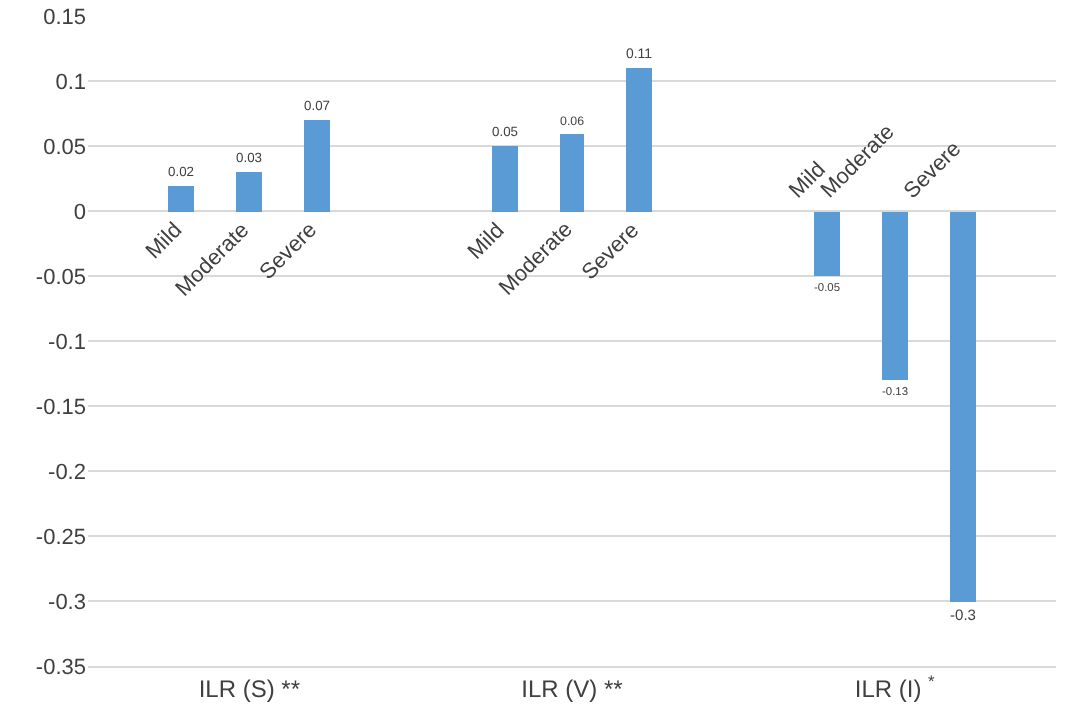 The height and width of the screenshot is (726, 1072). What do you see at coordinates (963, 615) in the screenshot?
I see `data-label: -0.3` at bounding box center [963, 615].